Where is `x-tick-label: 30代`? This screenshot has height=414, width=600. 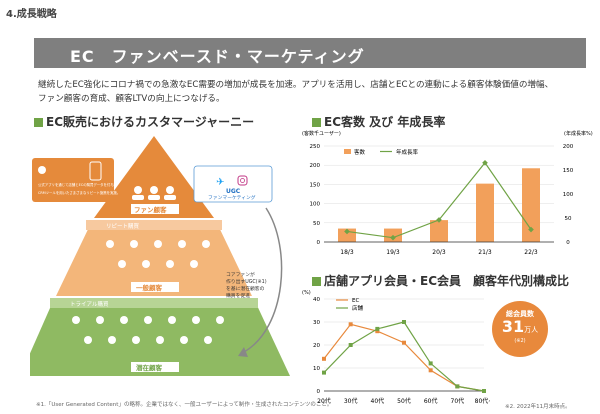
x-tick-label: 30代 is located at coordinates (351, 401).